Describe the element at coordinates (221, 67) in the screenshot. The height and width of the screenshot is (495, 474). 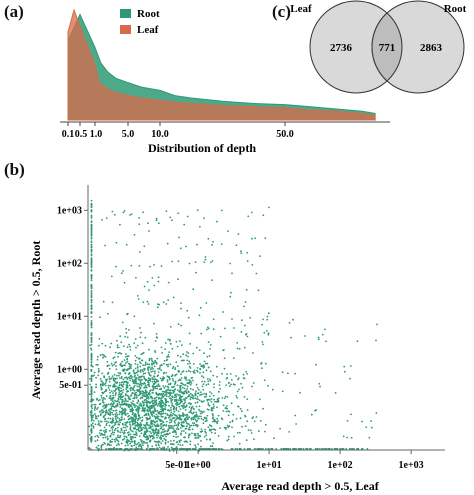
I see `density-area-root` at that location.